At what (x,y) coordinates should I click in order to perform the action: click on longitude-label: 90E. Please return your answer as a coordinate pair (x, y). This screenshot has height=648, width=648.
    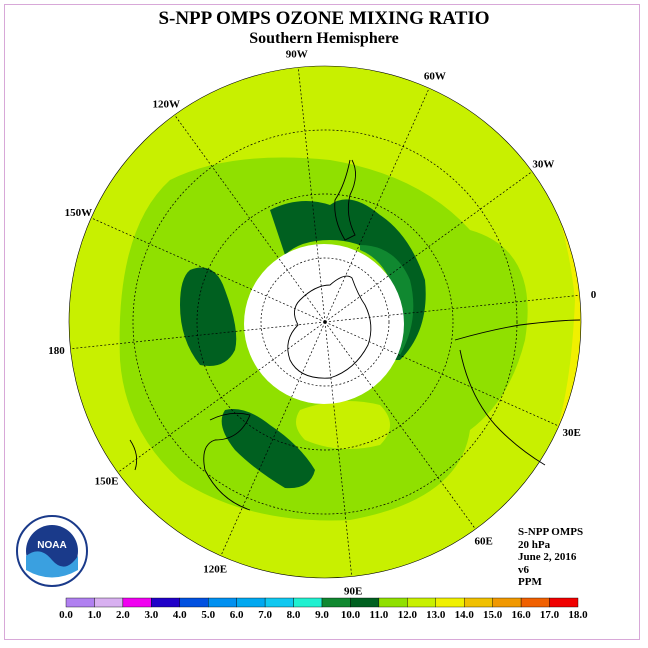
    Looking at the image, I should click on (353, 592).